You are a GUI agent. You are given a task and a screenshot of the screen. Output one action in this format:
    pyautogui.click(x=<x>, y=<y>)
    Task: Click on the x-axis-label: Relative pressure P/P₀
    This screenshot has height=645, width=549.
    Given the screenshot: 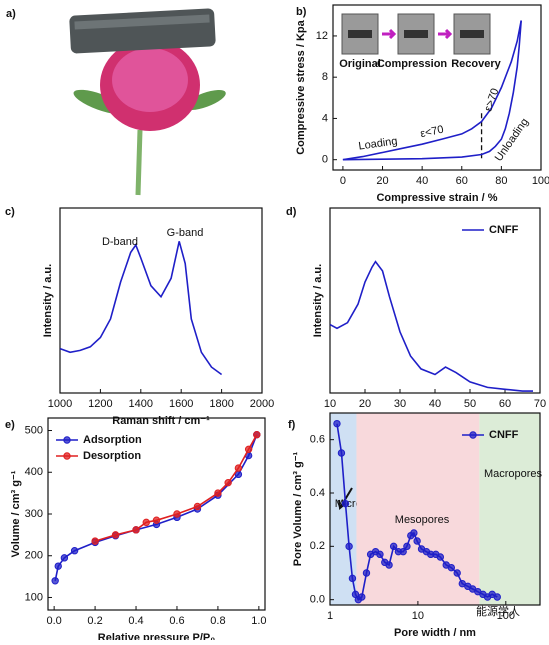 What is the action you would take?
    pyautogui.click(x=157, y=636)
    